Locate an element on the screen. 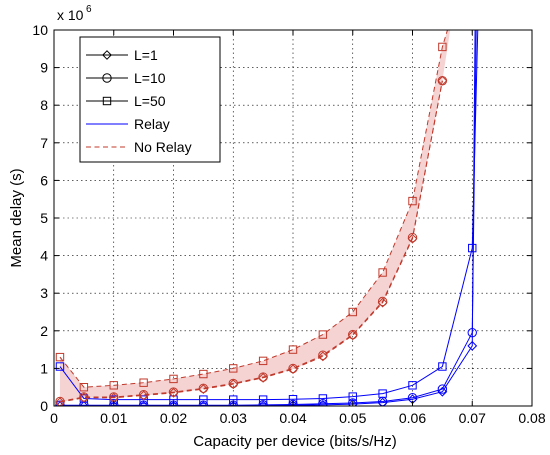  y-multiplier-exponent: 6 is located at coordinates (89, 9).